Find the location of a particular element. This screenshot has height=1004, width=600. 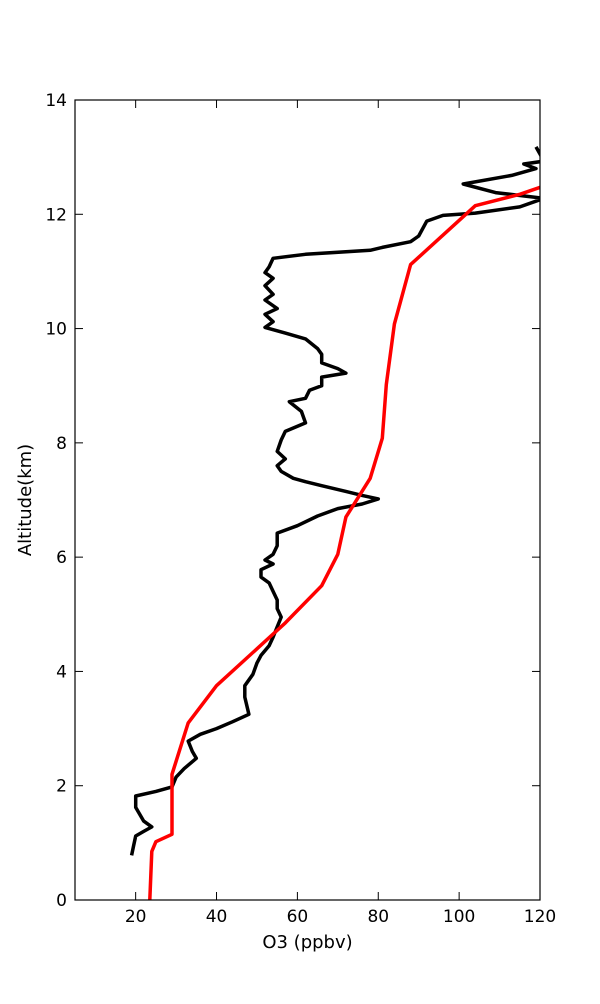

y-tick-label: 2 is located at coordinates (61, 787).